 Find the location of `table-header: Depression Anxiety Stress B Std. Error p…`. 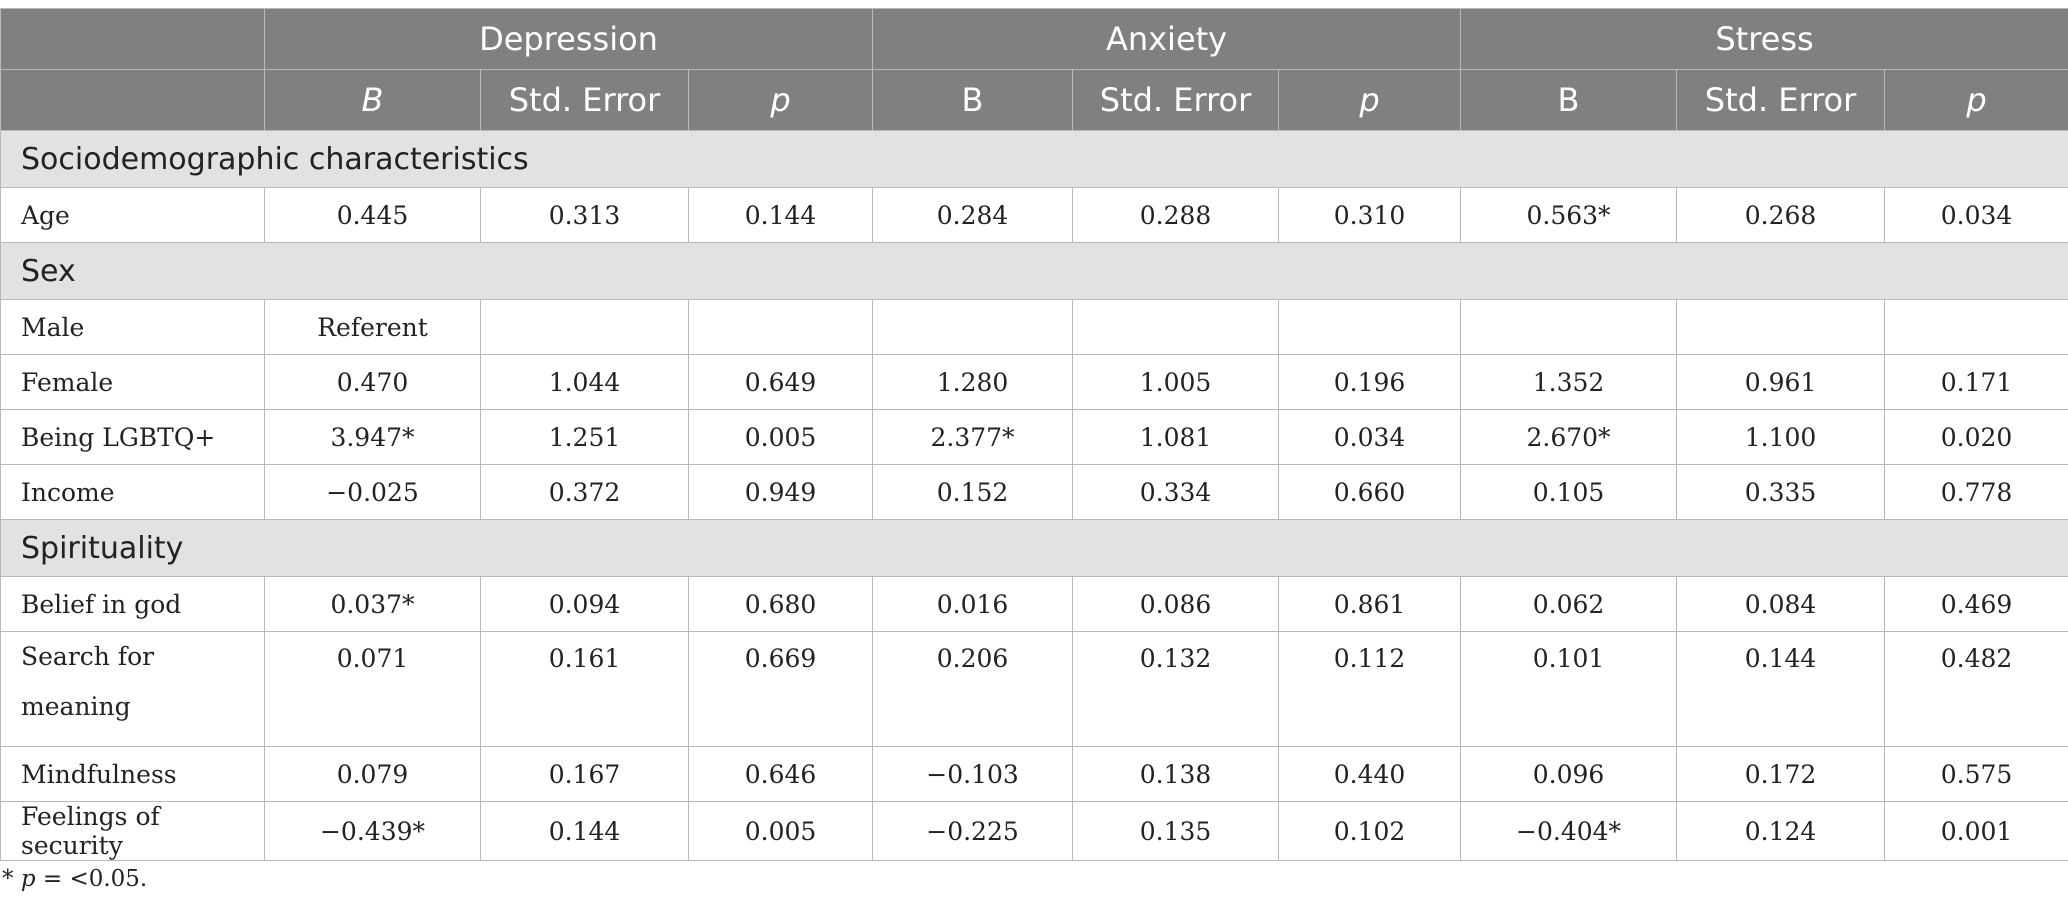

table-header: Depression Anxiety Stress B Std. Error p… is located at coordinates (1034, 69).